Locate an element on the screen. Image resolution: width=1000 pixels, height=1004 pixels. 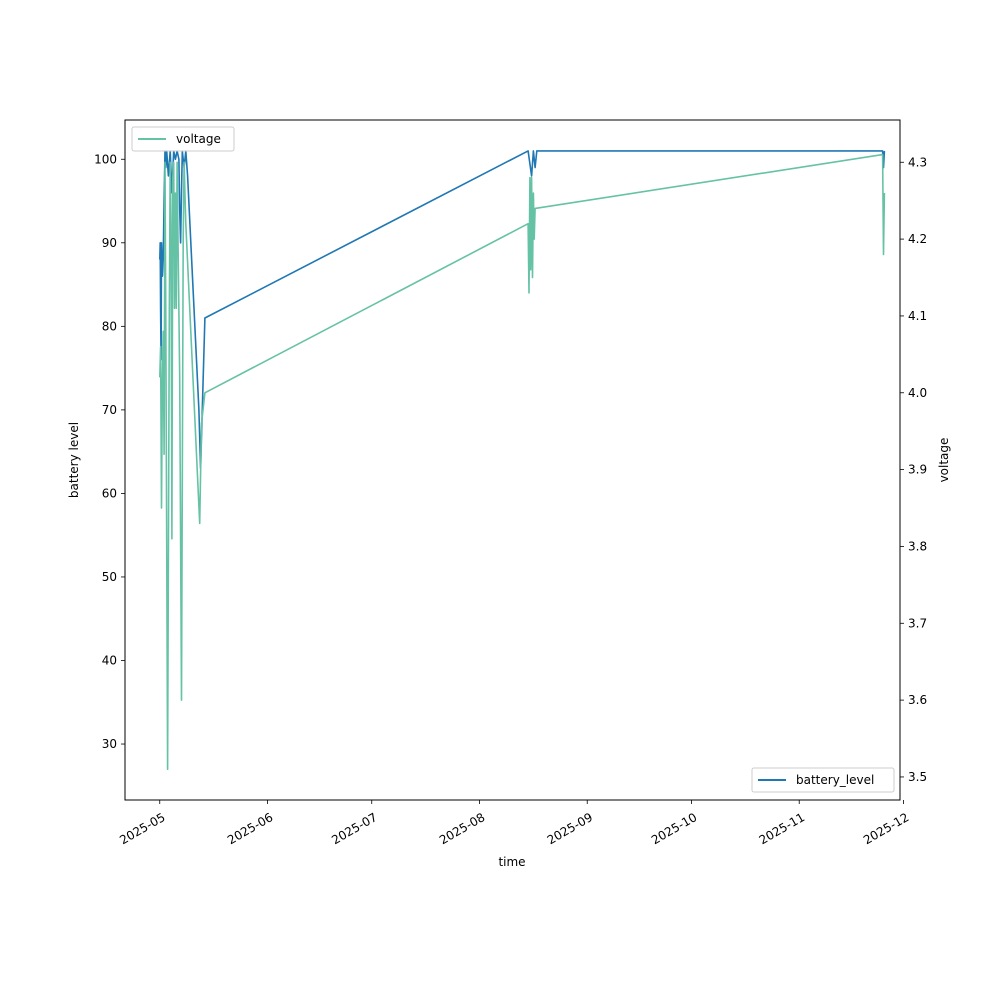
legend-voltage: voltage is located at coordinates (183, 139).